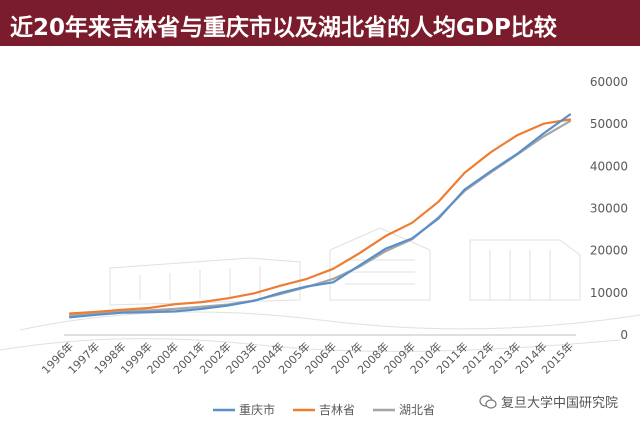  Describe the element at coordinates (559, 403) in the screenshot. I see `watermark-text: 复旦大学中国研究院` at that location.